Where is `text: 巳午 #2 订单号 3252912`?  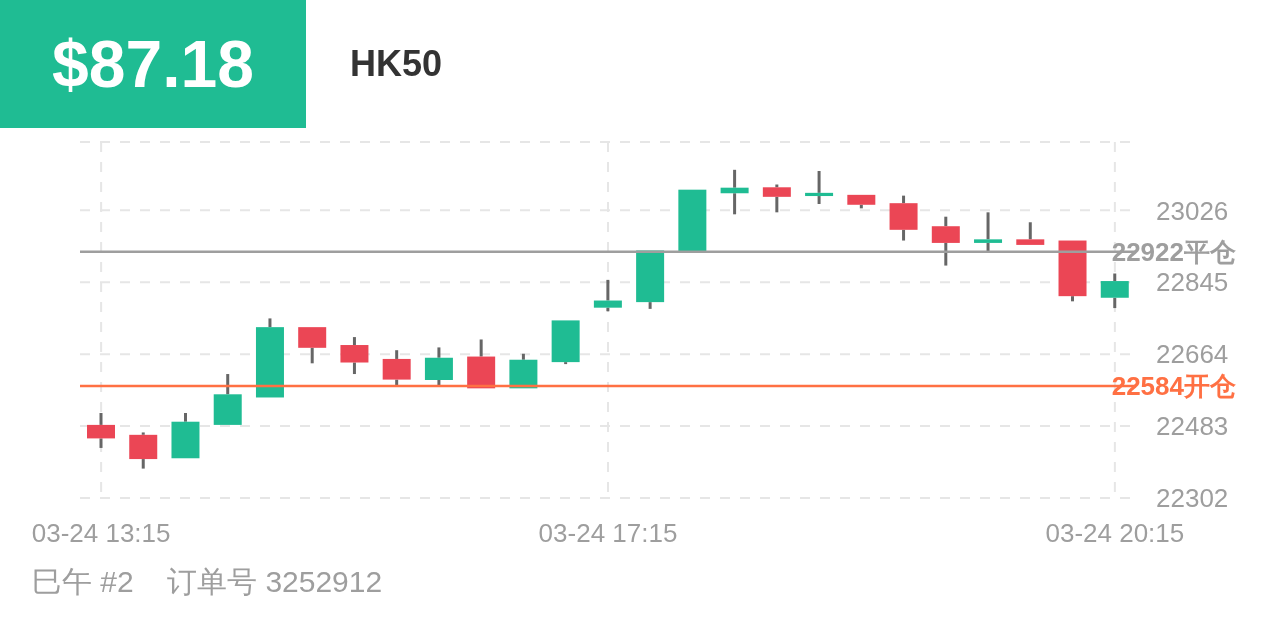
text: 巳午 #2 订单号 3252912 is located at coordinates (207, 582).